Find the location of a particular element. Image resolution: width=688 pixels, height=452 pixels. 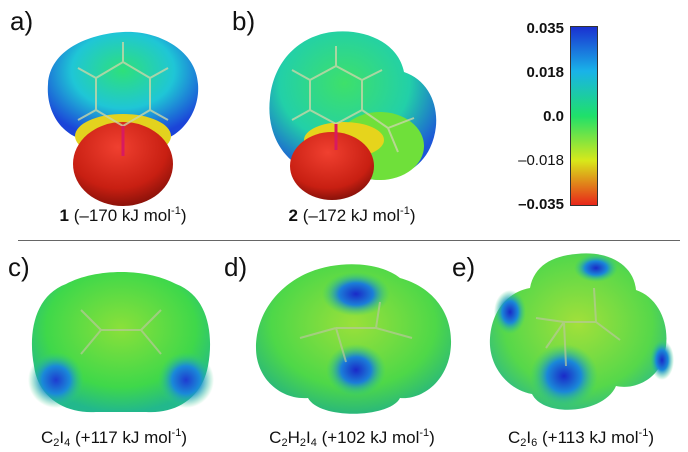

esp-surface-d is located at coordinates (354, 339).